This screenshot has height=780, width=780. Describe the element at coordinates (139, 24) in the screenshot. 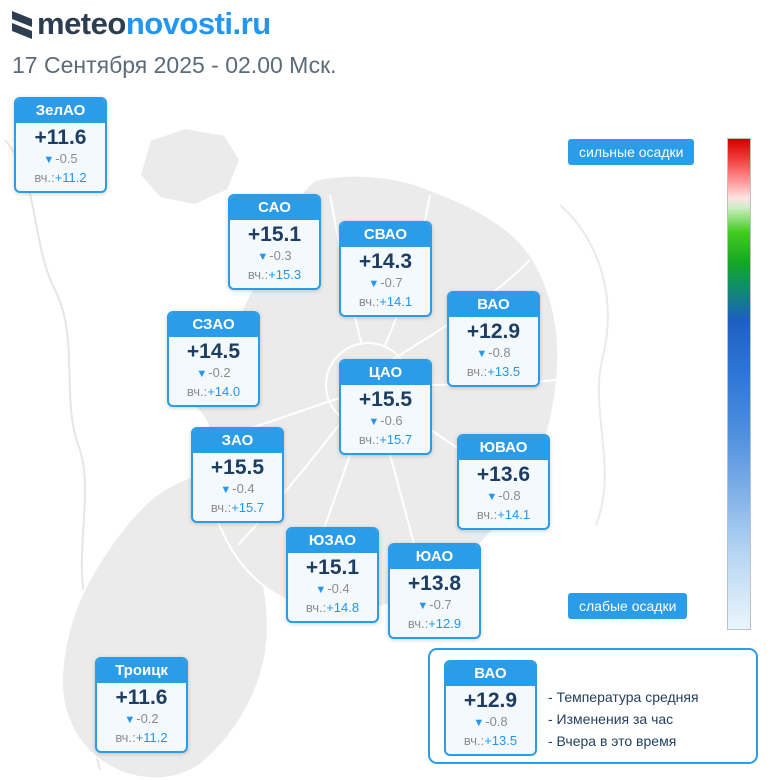

I see `site-logo: meteo novosti.ru` at that location.